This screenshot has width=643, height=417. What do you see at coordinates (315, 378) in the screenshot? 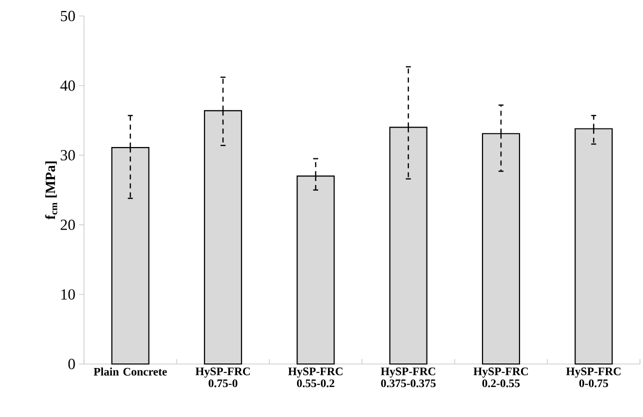
I see `x-tick-label: HySP-FRC 0.55-0.2` at bounding box center [315, 378].